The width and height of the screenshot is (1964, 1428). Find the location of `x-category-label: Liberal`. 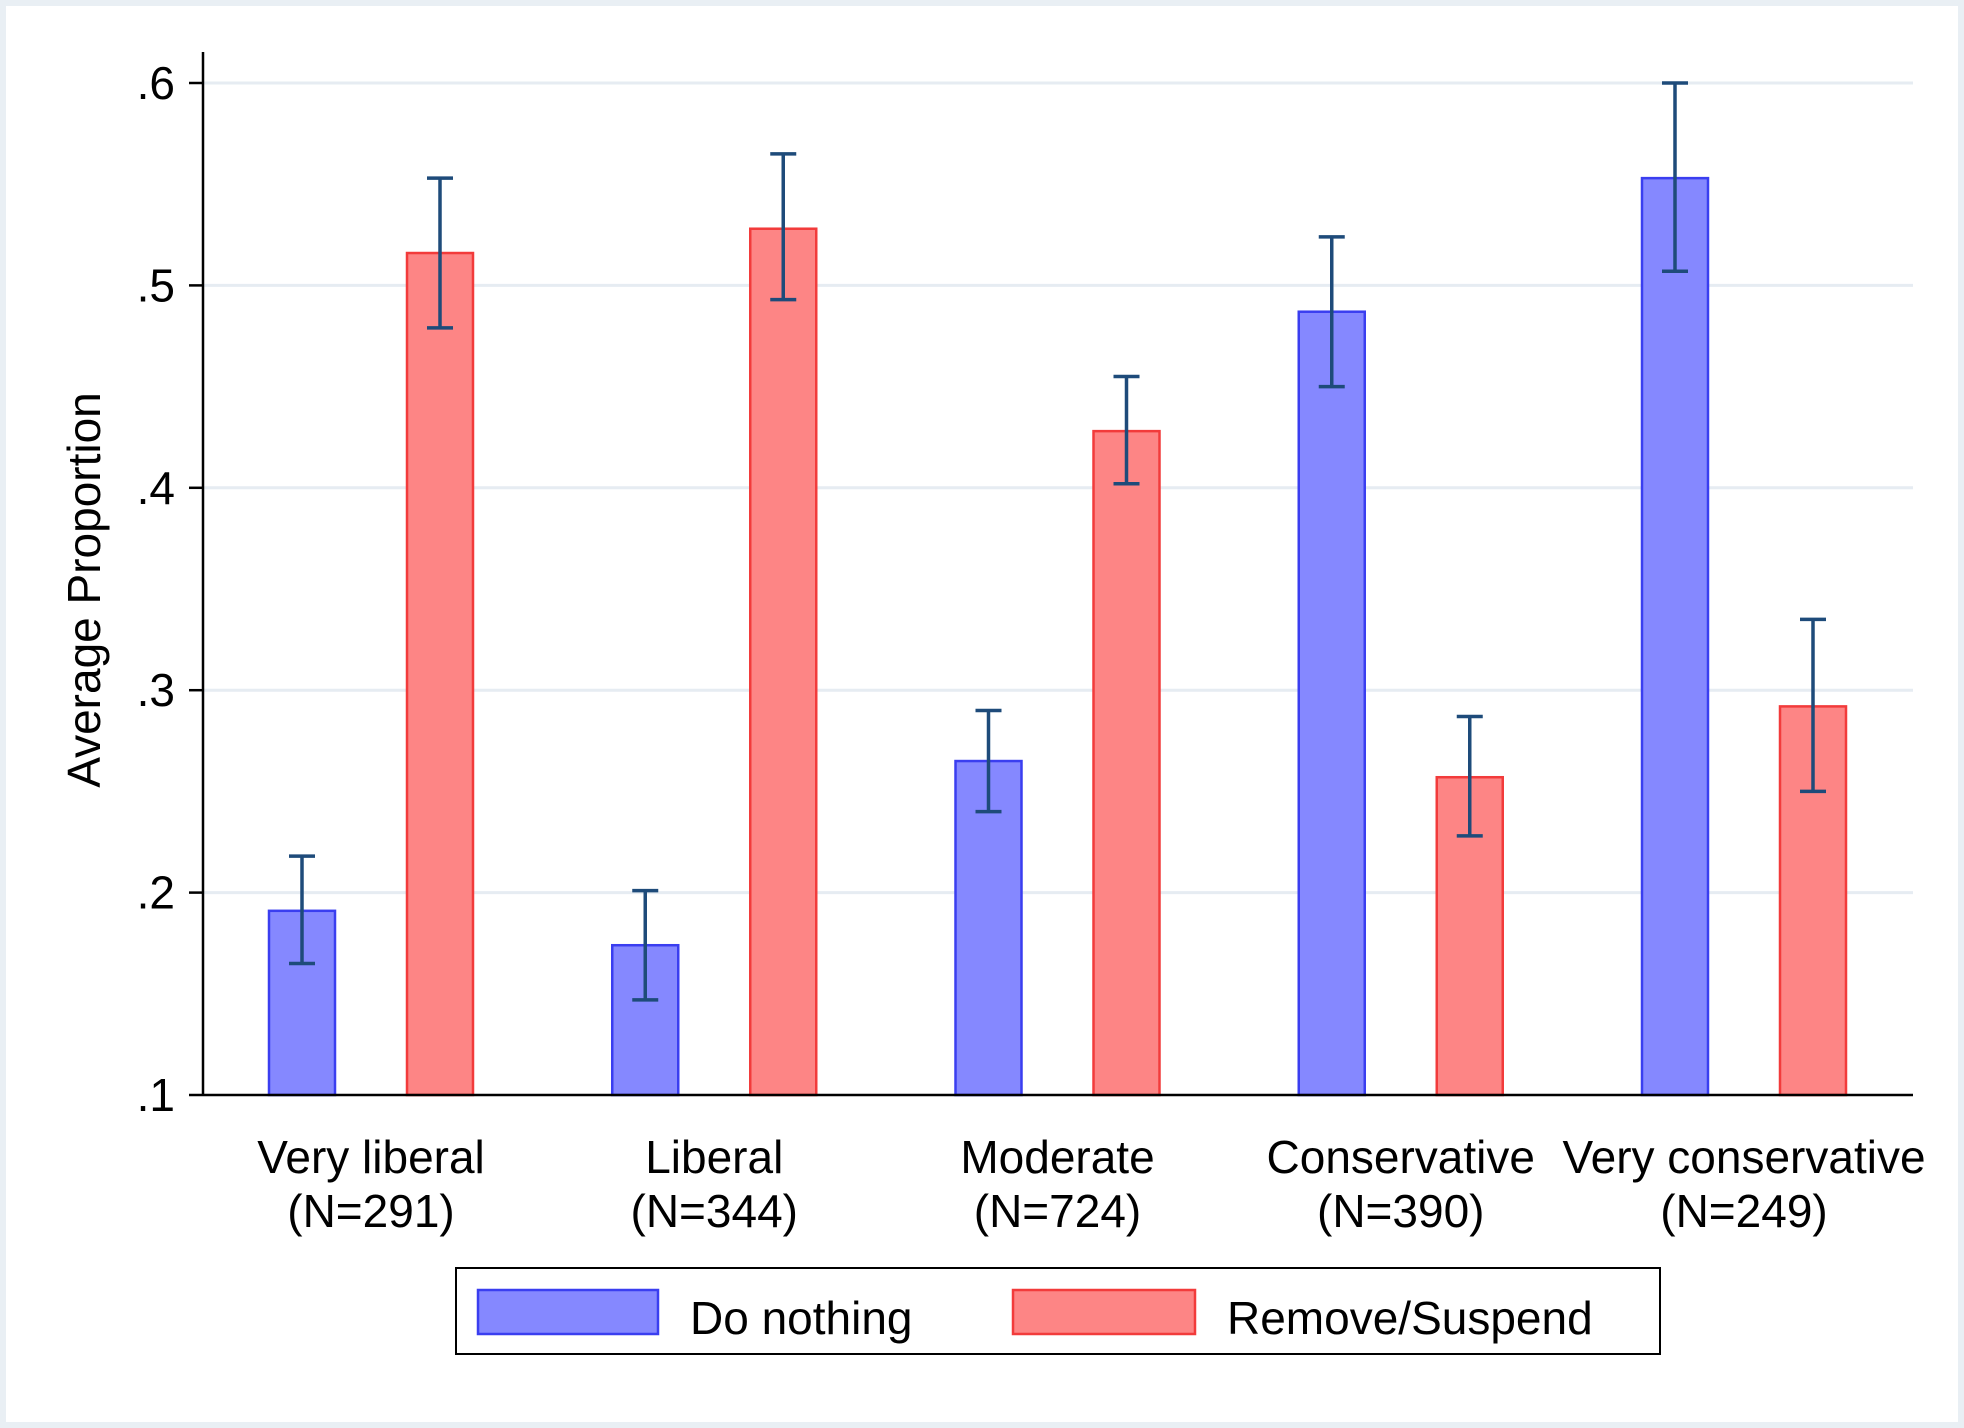

x-category-label: Liberal is located at coordinates (714, 1157).